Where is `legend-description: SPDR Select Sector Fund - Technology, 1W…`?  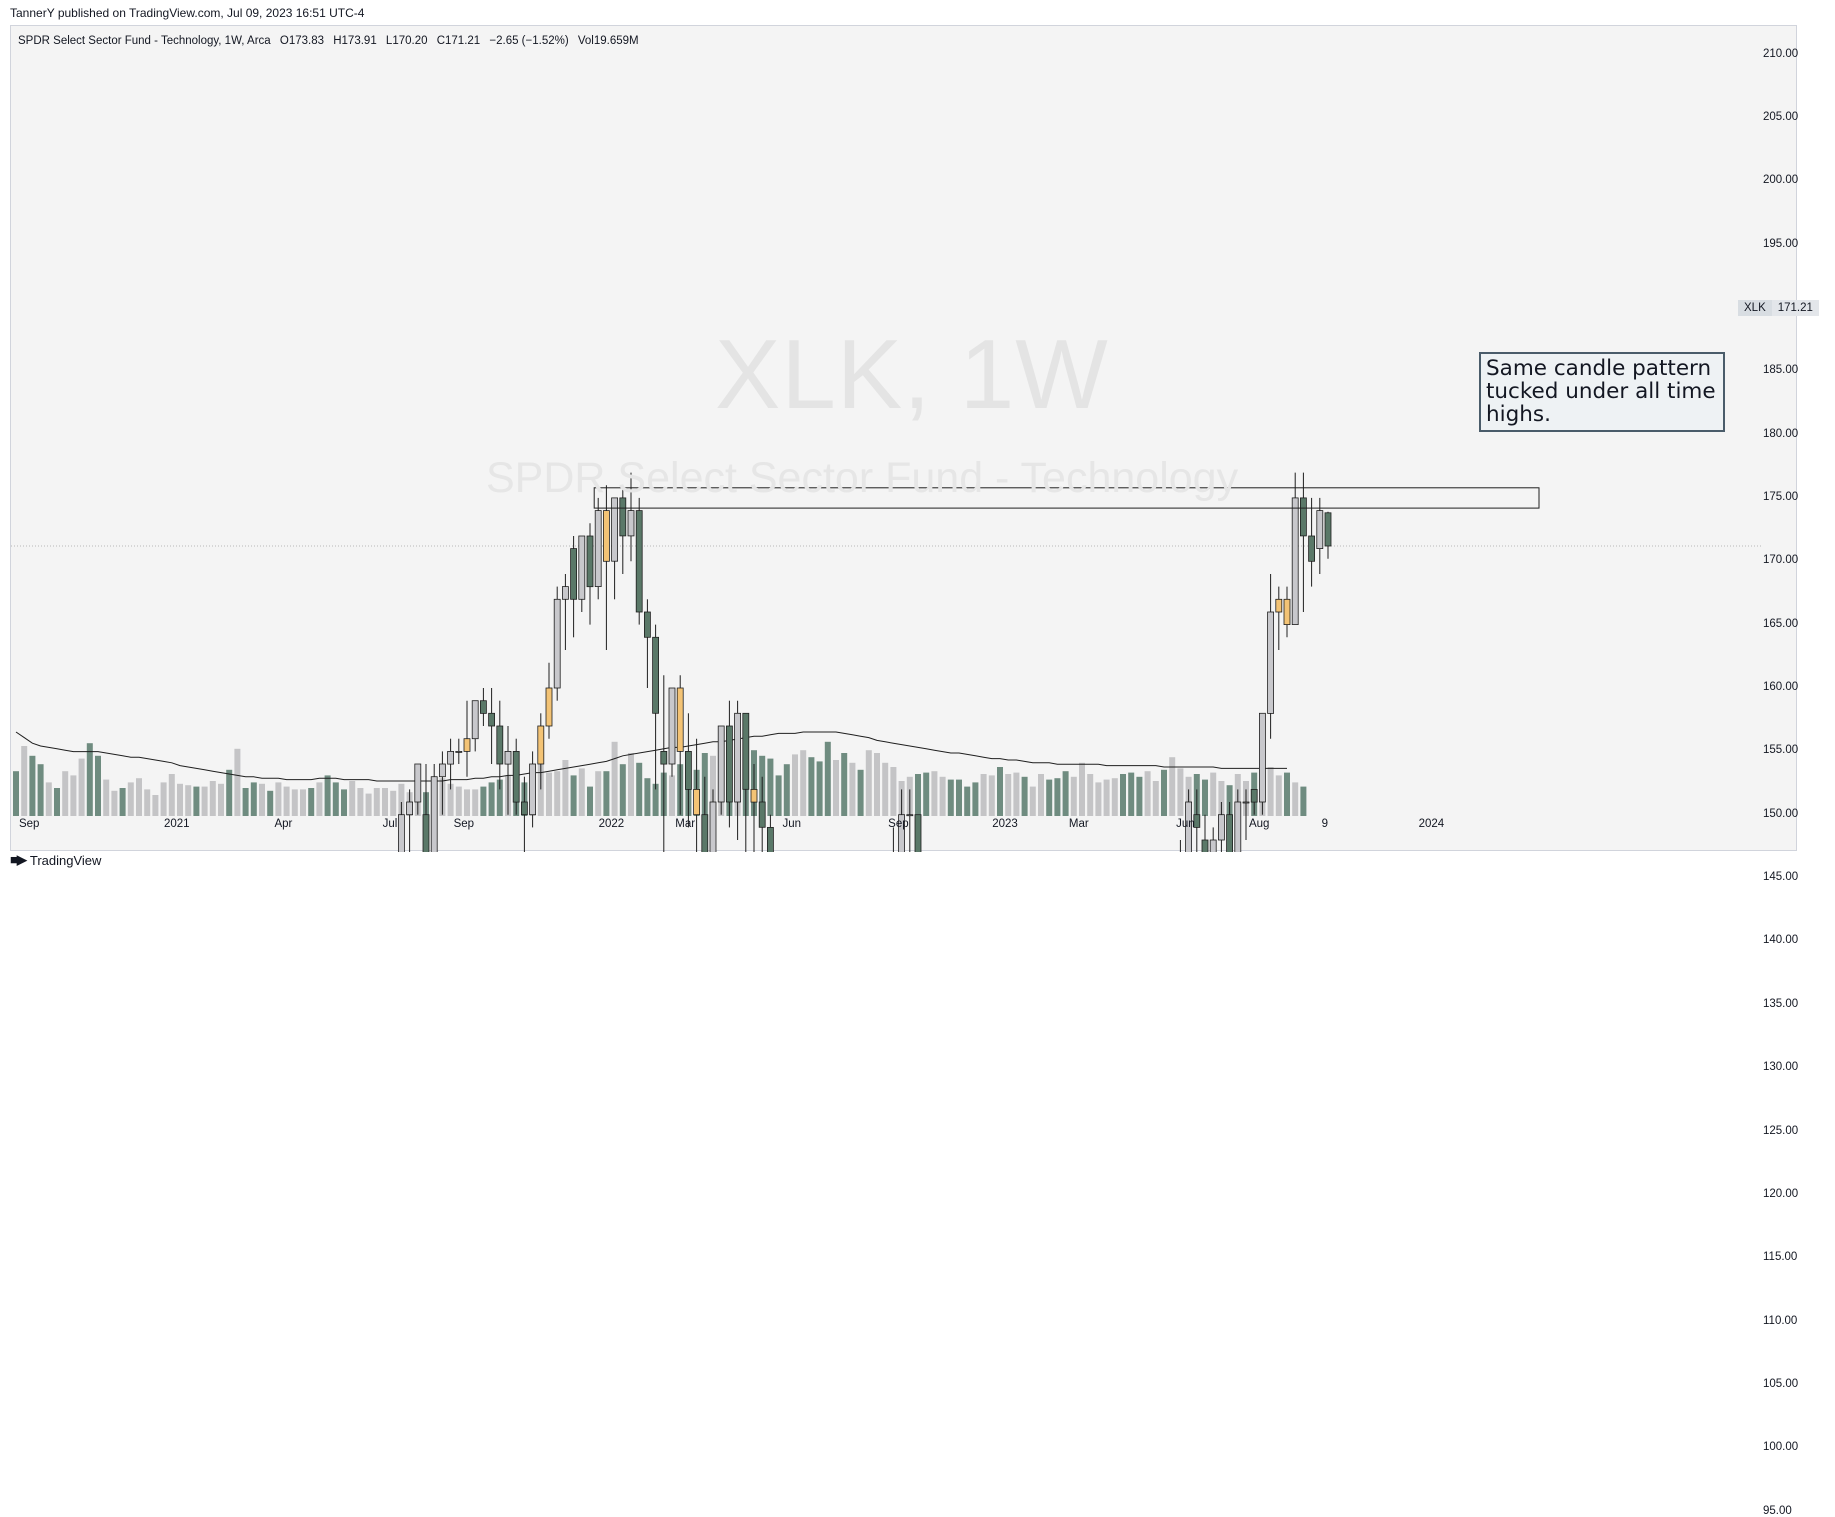 legend-description: SPDR Select Sector Fund - Technology, 1W… is located at coordinates (144, 41).